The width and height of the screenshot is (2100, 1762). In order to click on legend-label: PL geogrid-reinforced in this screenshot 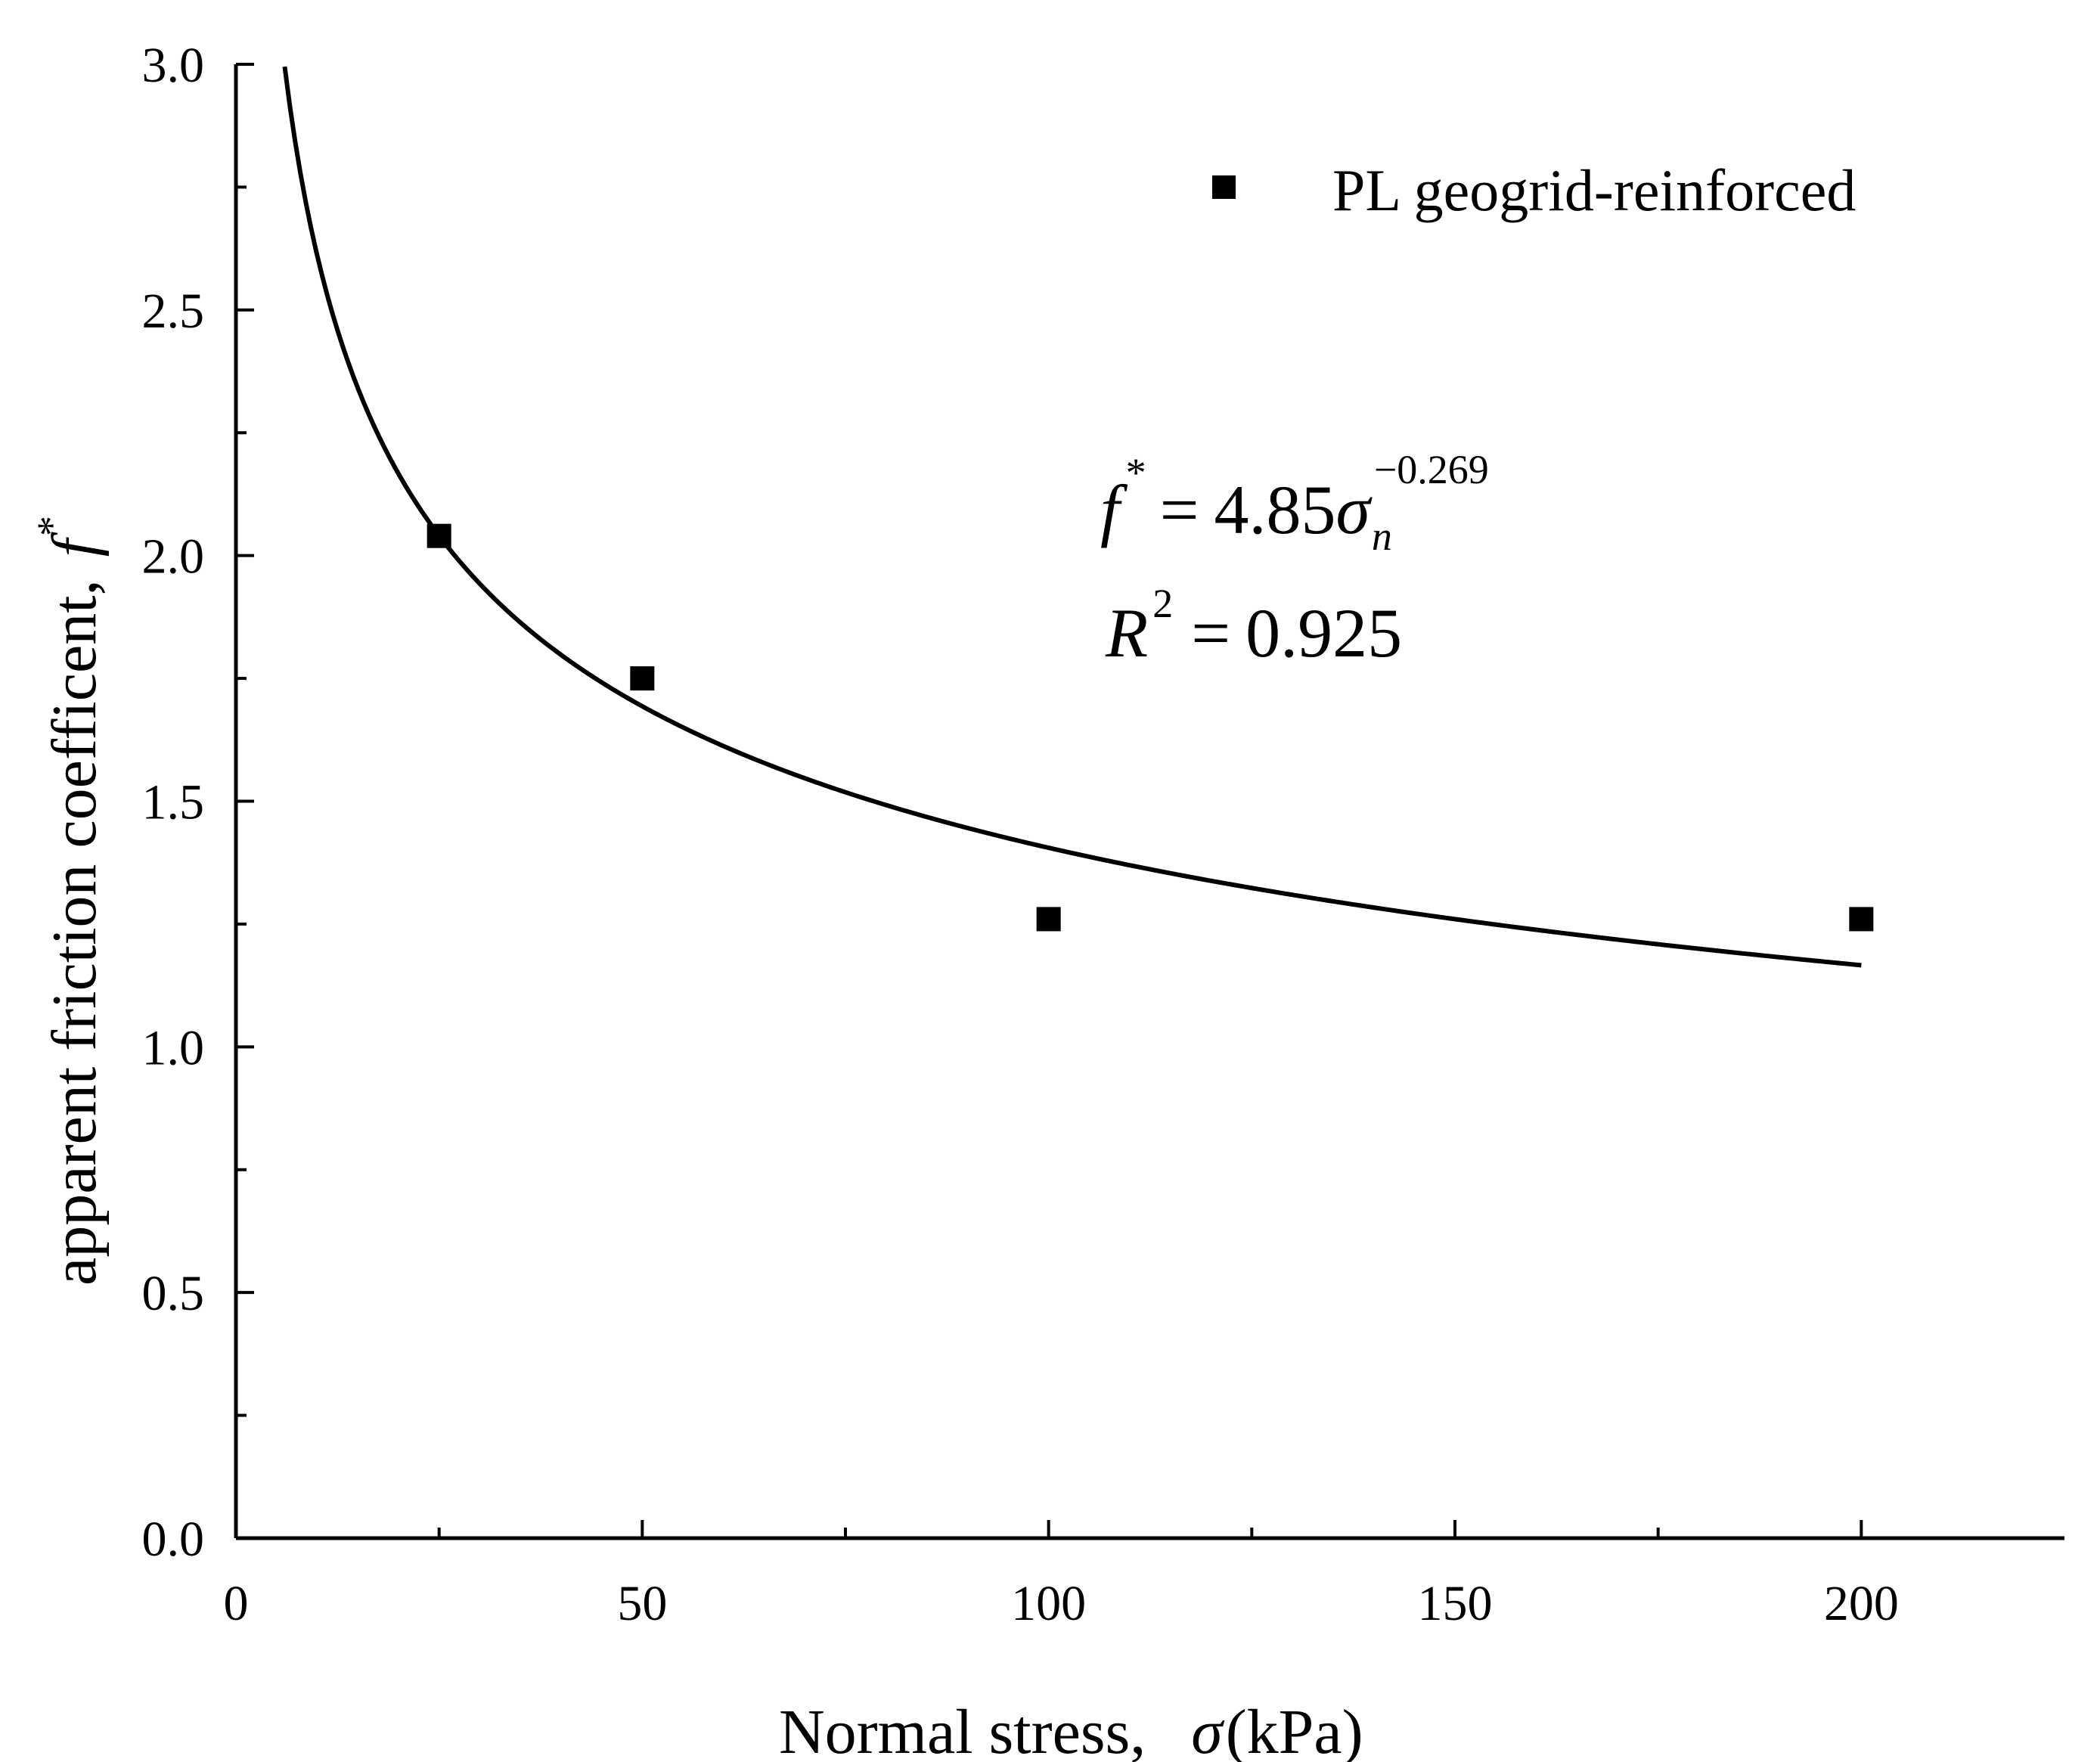, I will do `click(1594, 190)`.